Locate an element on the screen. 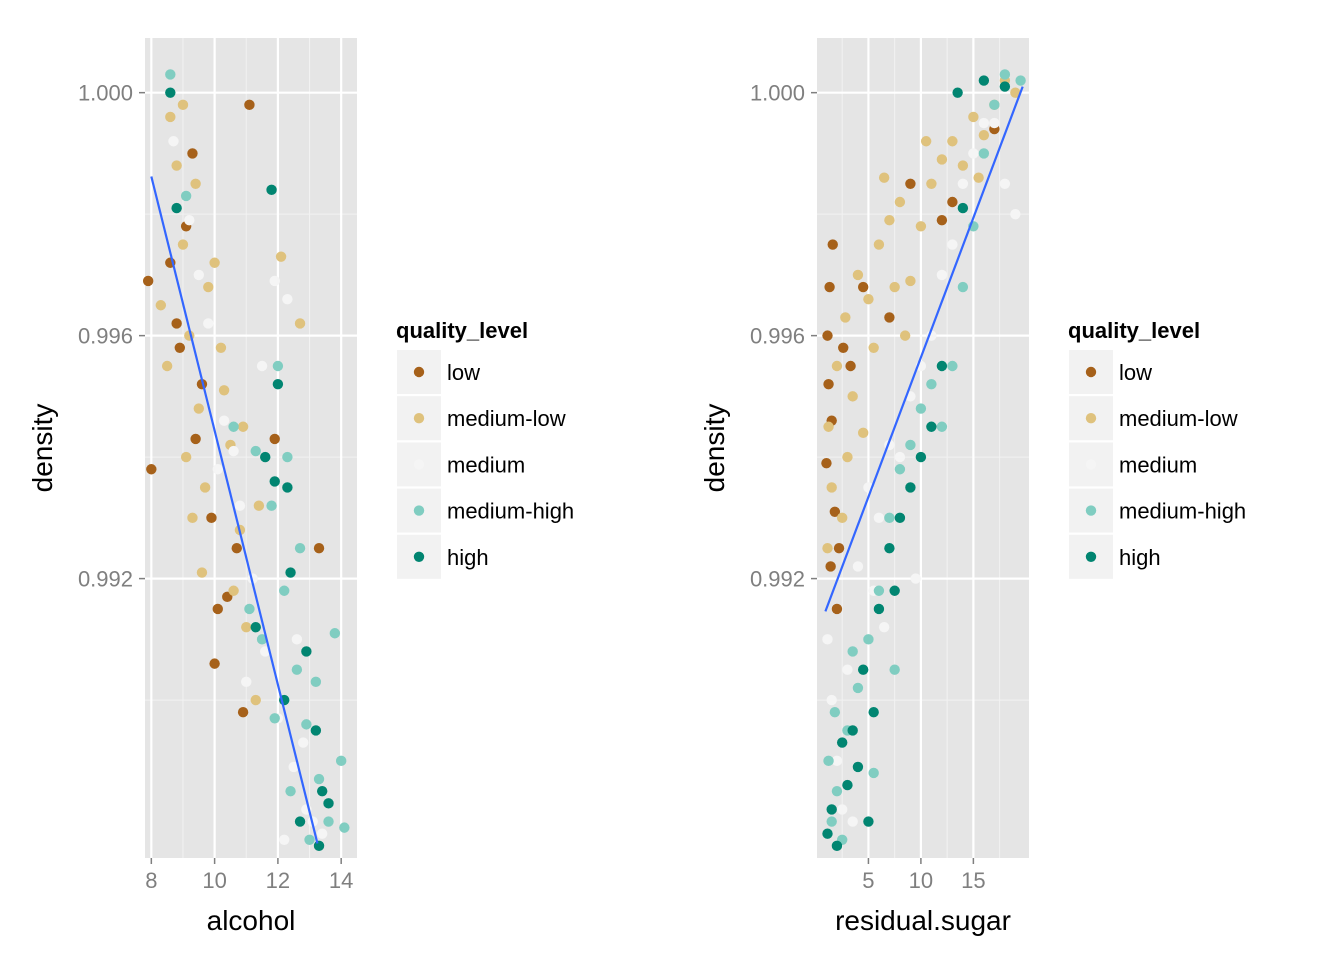  legend-label: low is located at coordinates (1135, 372).